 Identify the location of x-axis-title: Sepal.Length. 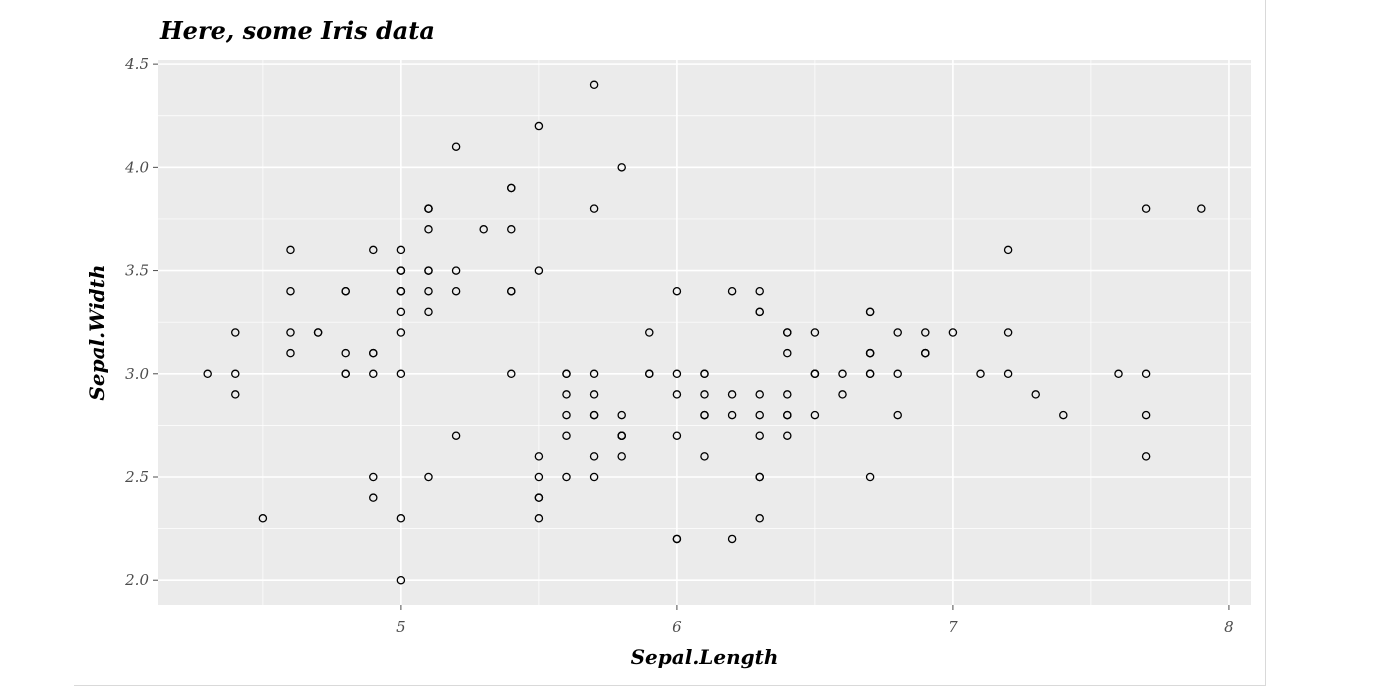
(705, 657).